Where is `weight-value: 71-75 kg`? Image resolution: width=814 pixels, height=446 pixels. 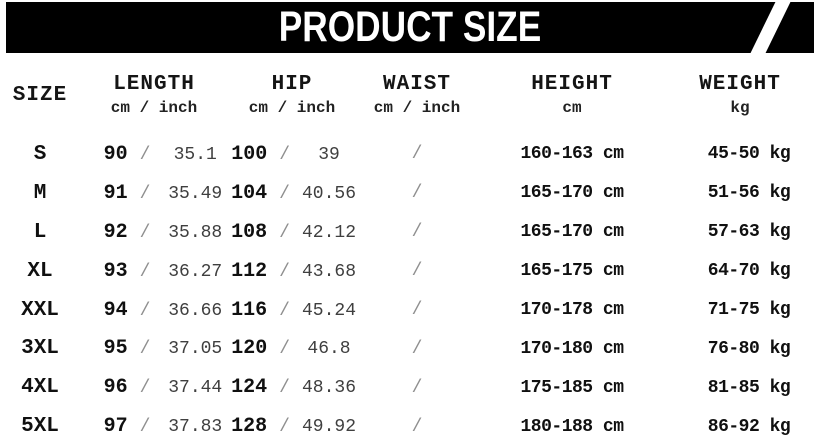
weight-value: 71-75 kg is located at coordinates (749, 310).